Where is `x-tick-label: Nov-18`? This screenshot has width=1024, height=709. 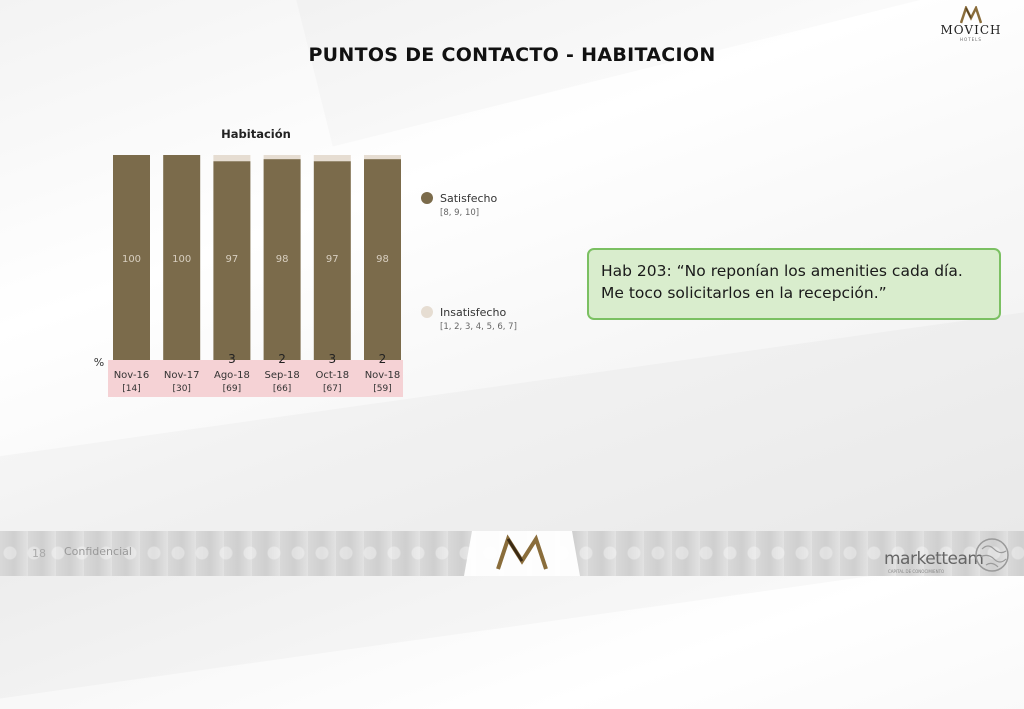 x-tick-label: Nov-18 is located at coordinates (383, 375).